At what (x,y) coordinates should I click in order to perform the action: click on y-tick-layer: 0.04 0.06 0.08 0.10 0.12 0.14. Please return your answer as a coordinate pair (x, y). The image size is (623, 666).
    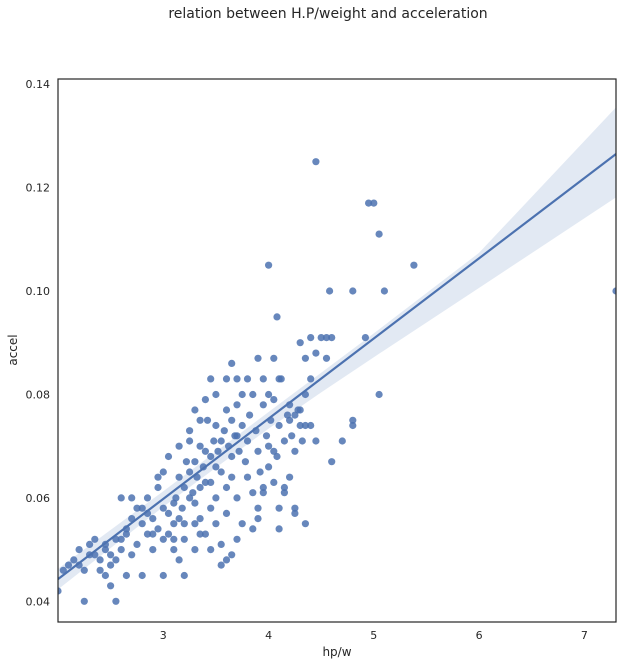
    Looking at the image, I should click on (38, 343).